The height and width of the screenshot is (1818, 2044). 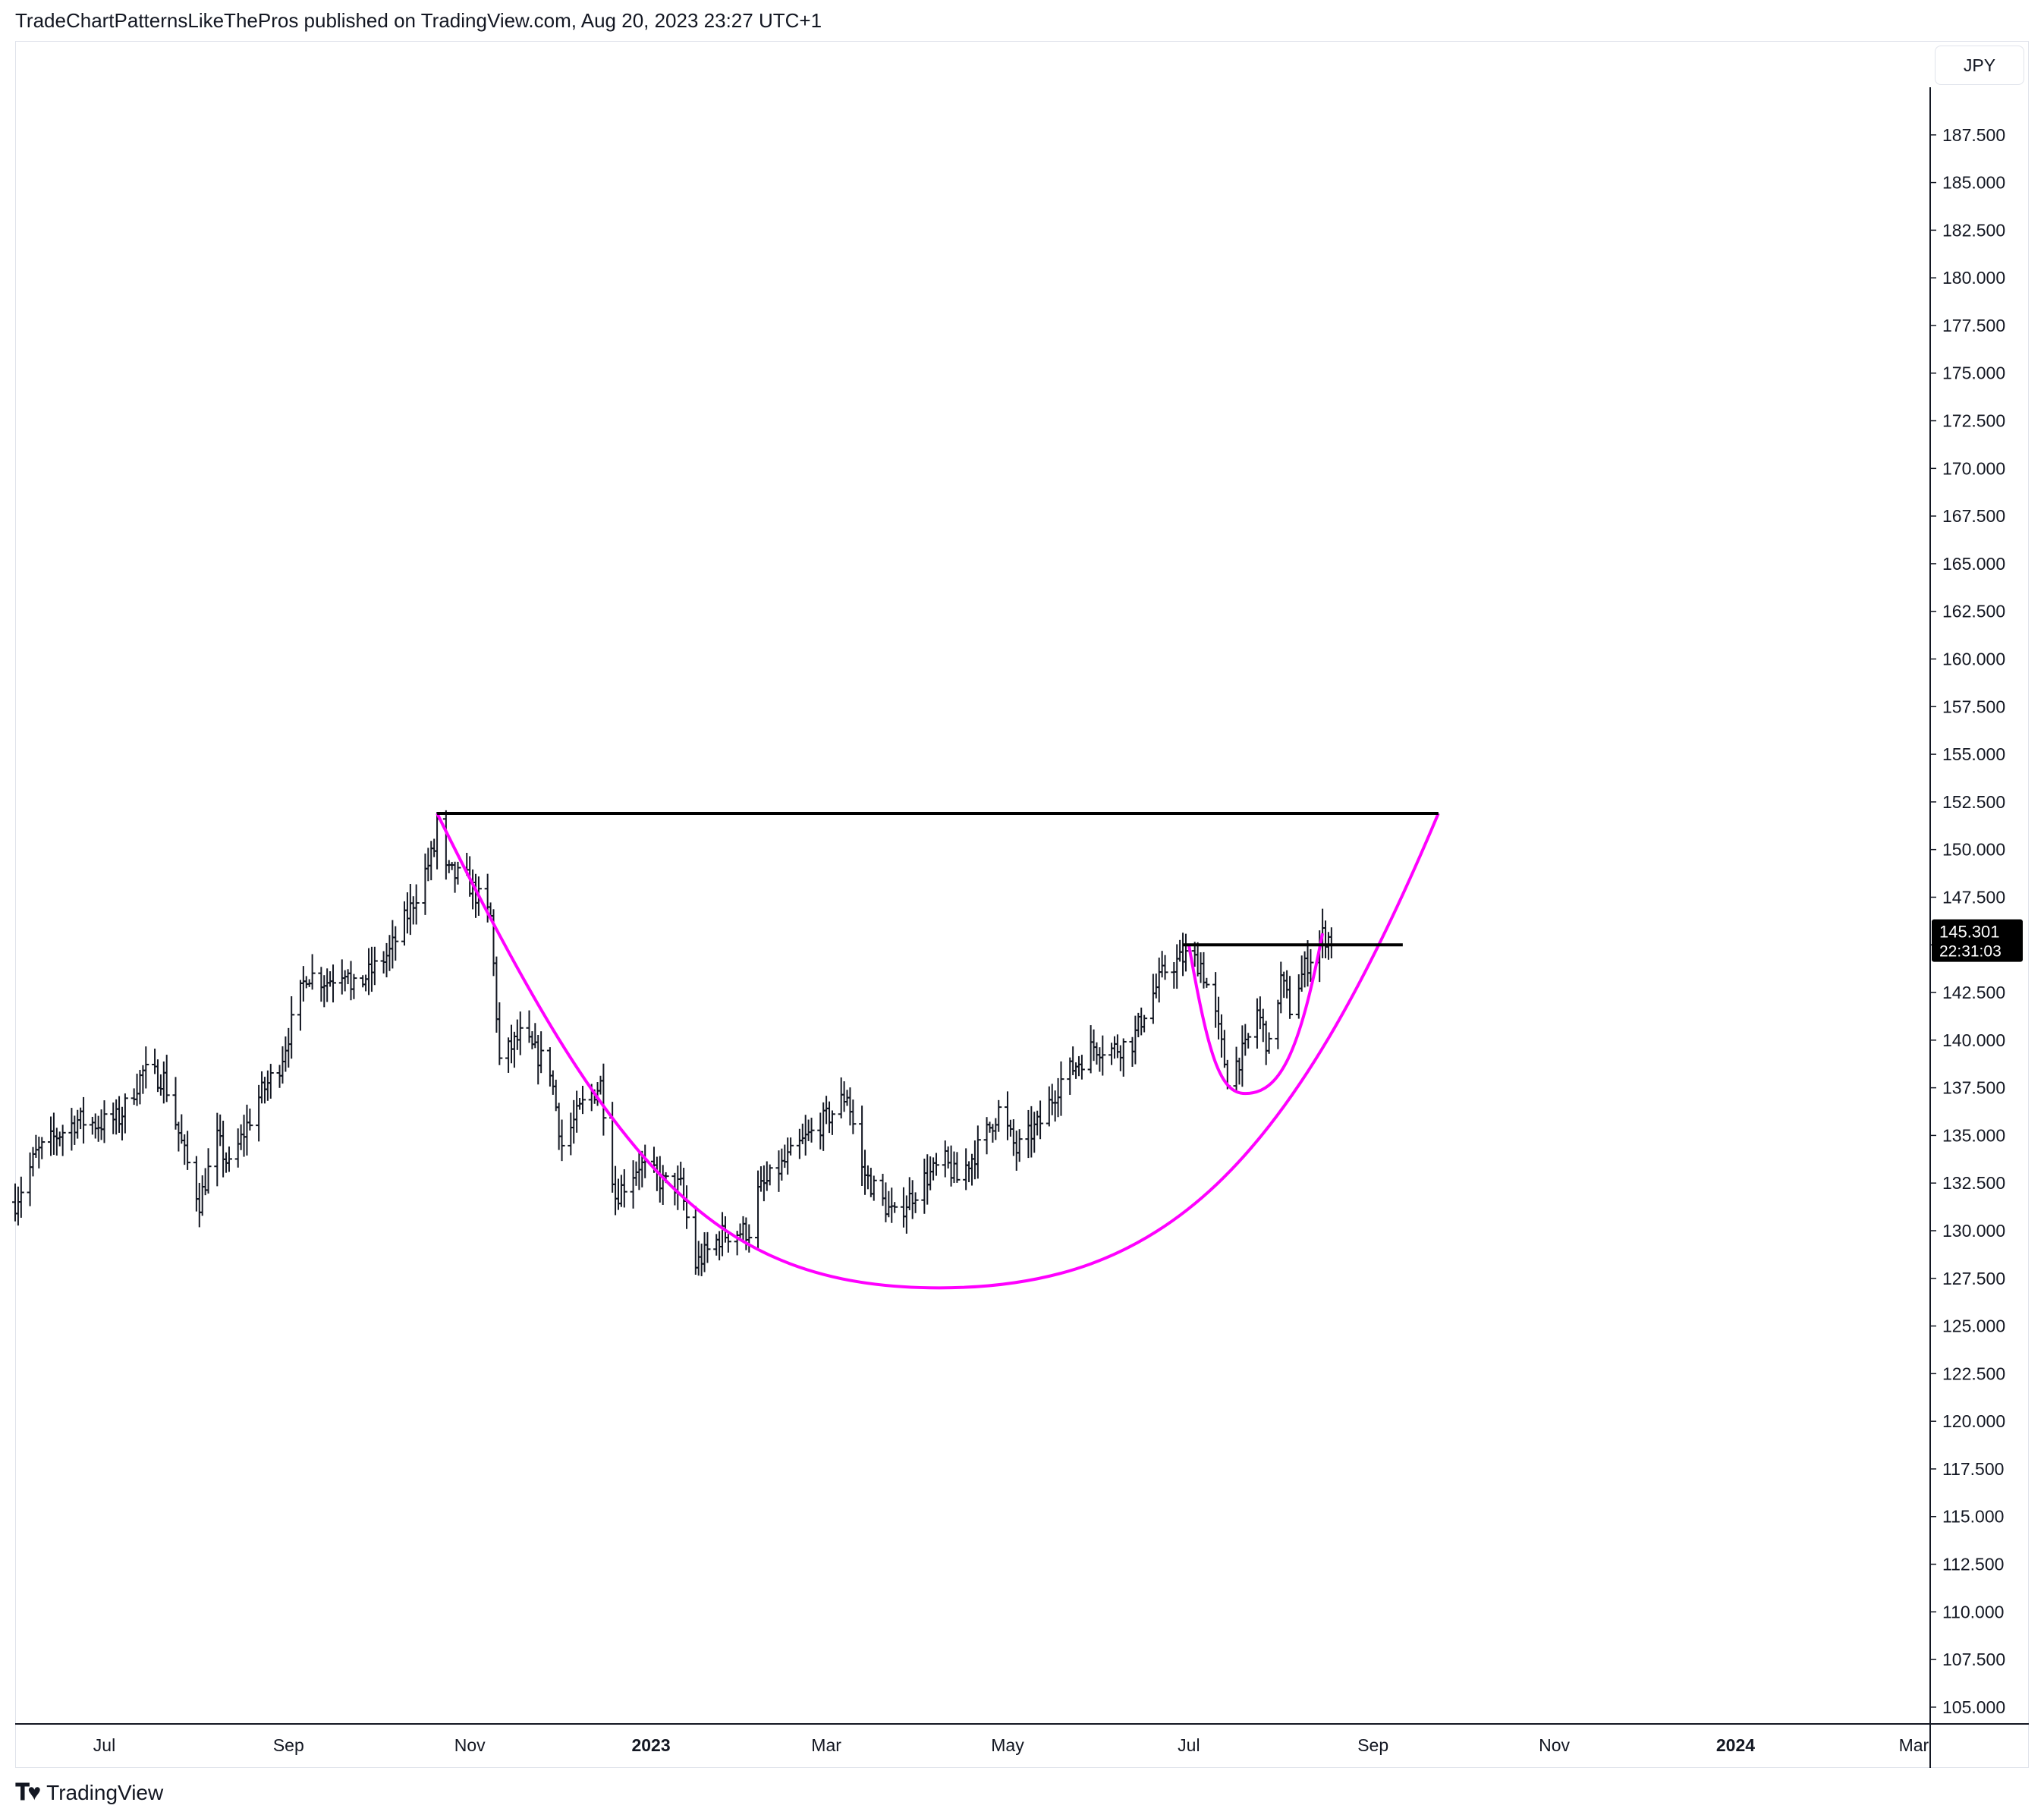 I want to click on price-tick-label: 125.000, so click(x=1974, y=1326).